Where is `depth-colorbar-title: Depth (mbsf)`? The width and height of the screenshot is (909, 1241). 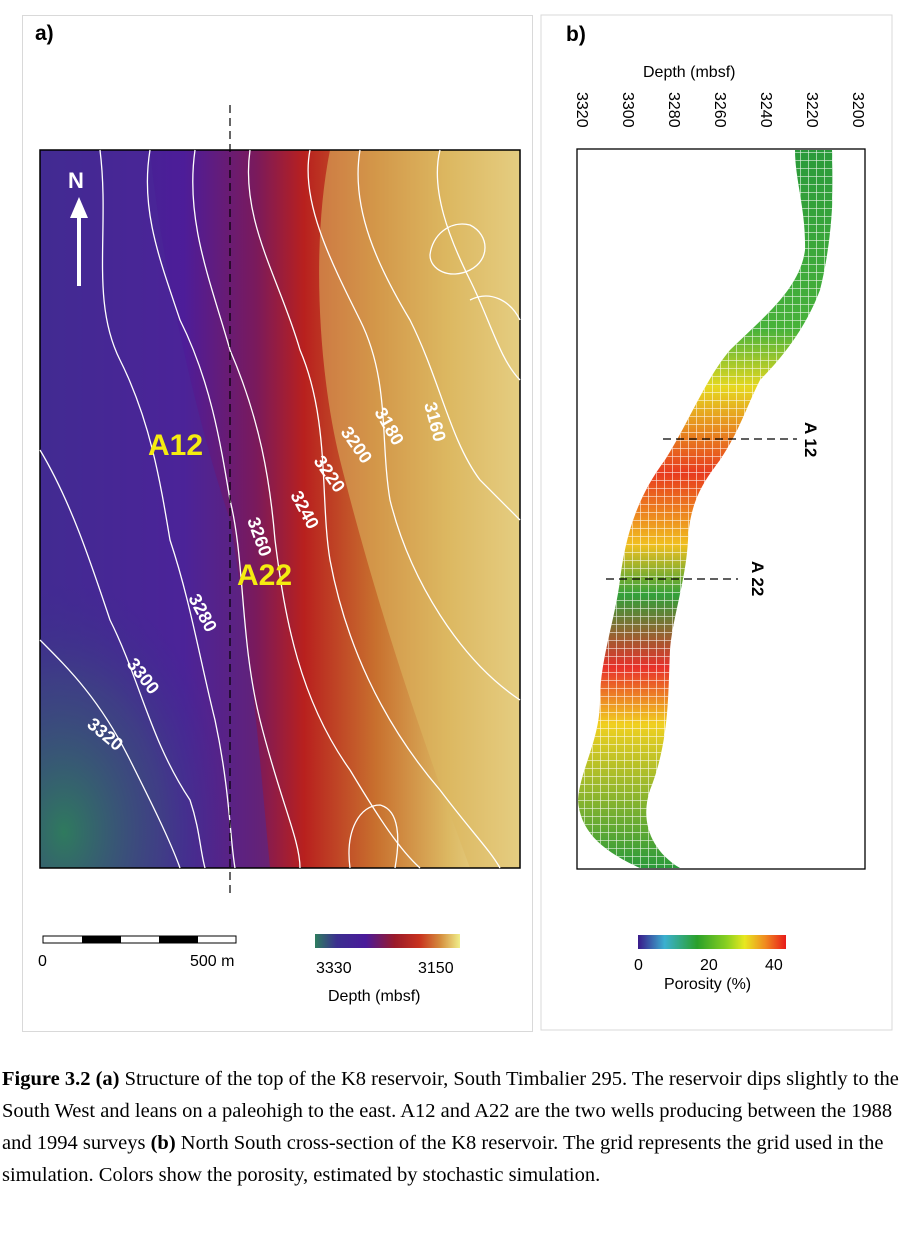
depth-colorbar-title: Depth (mbsf) is located at coordinates (374, 996).